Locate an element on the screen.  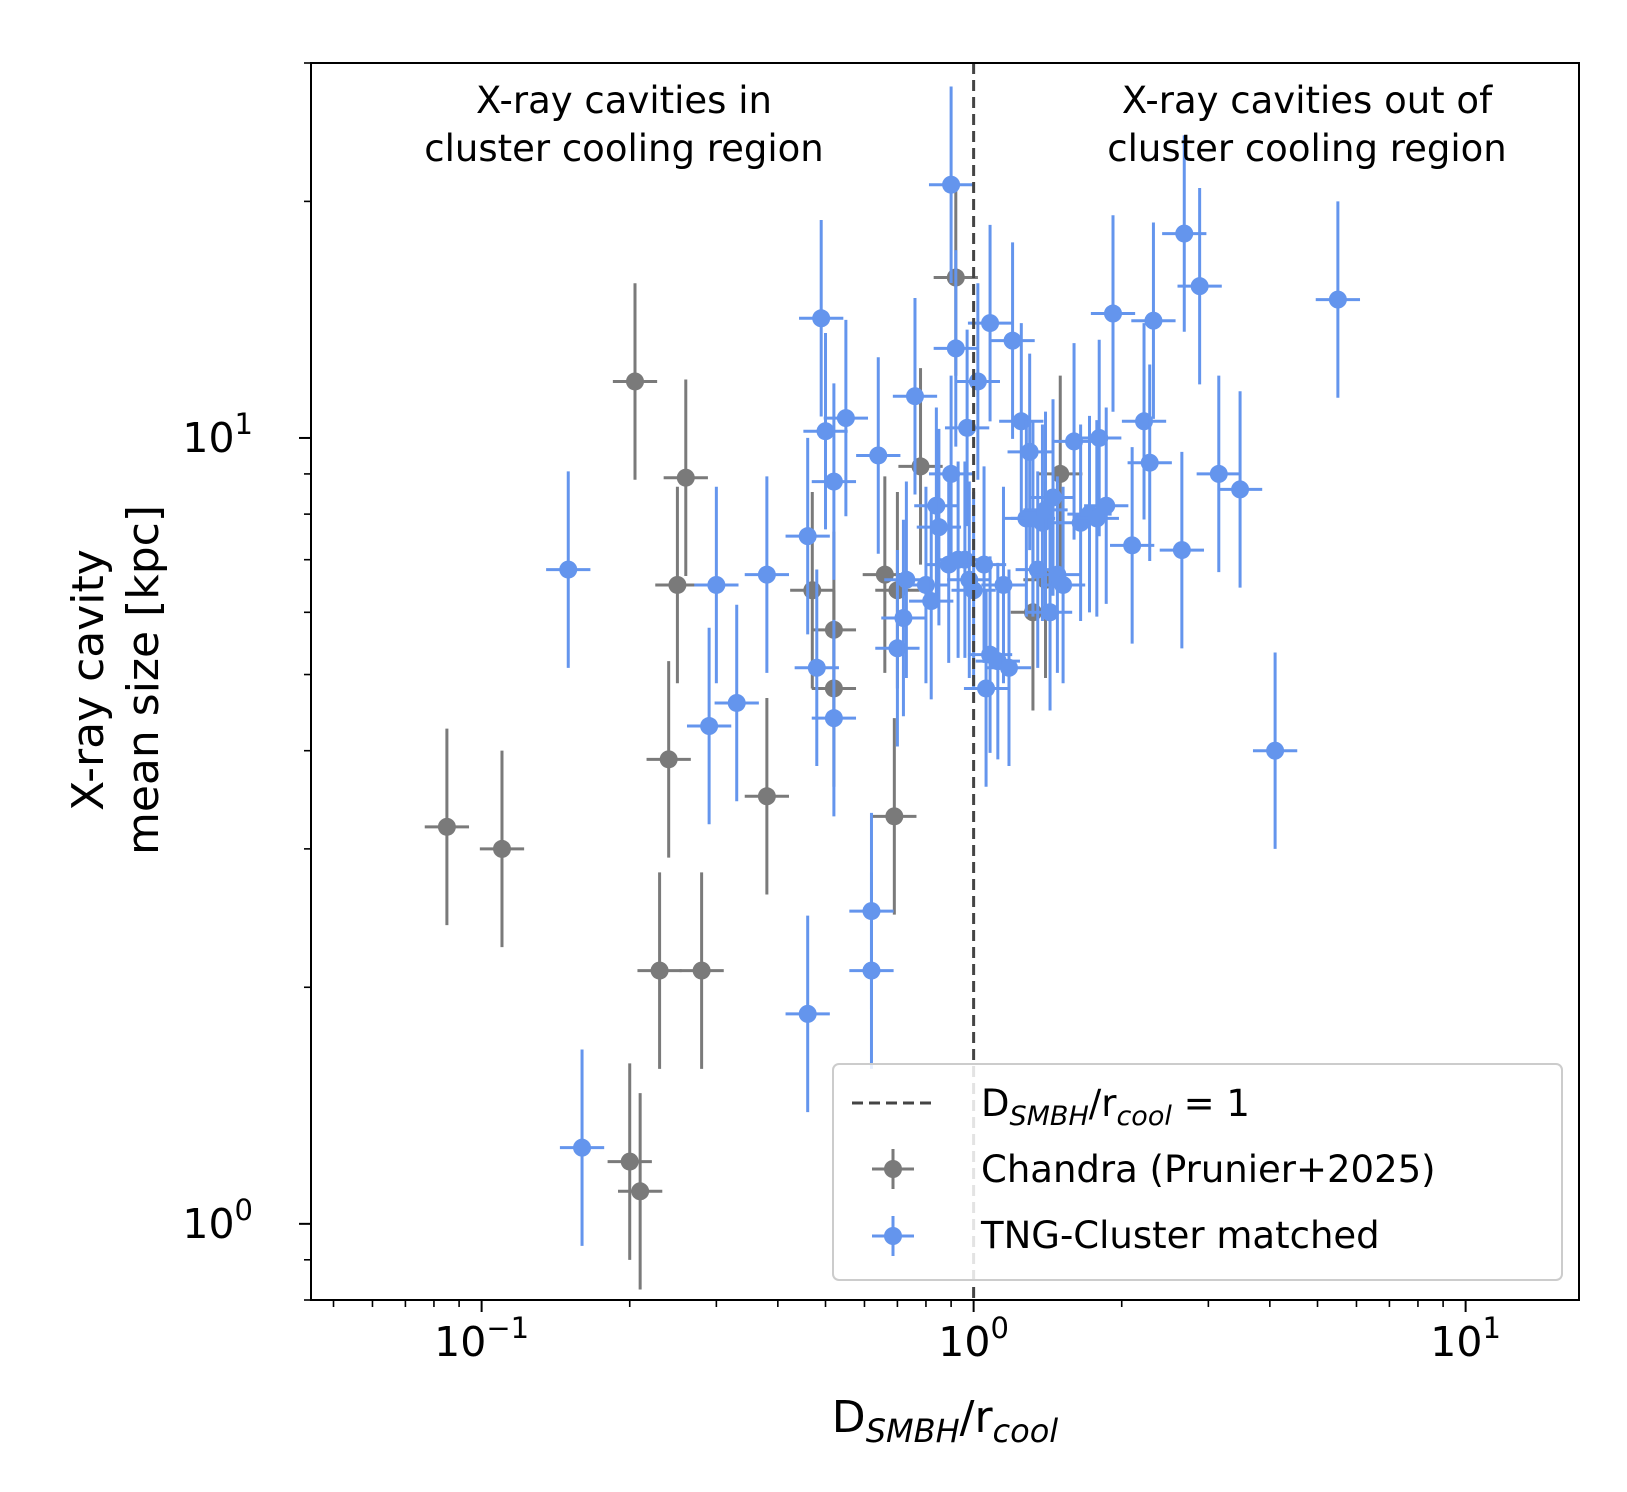
x-axis-label-main: D is located at coordinates (849, 1417).